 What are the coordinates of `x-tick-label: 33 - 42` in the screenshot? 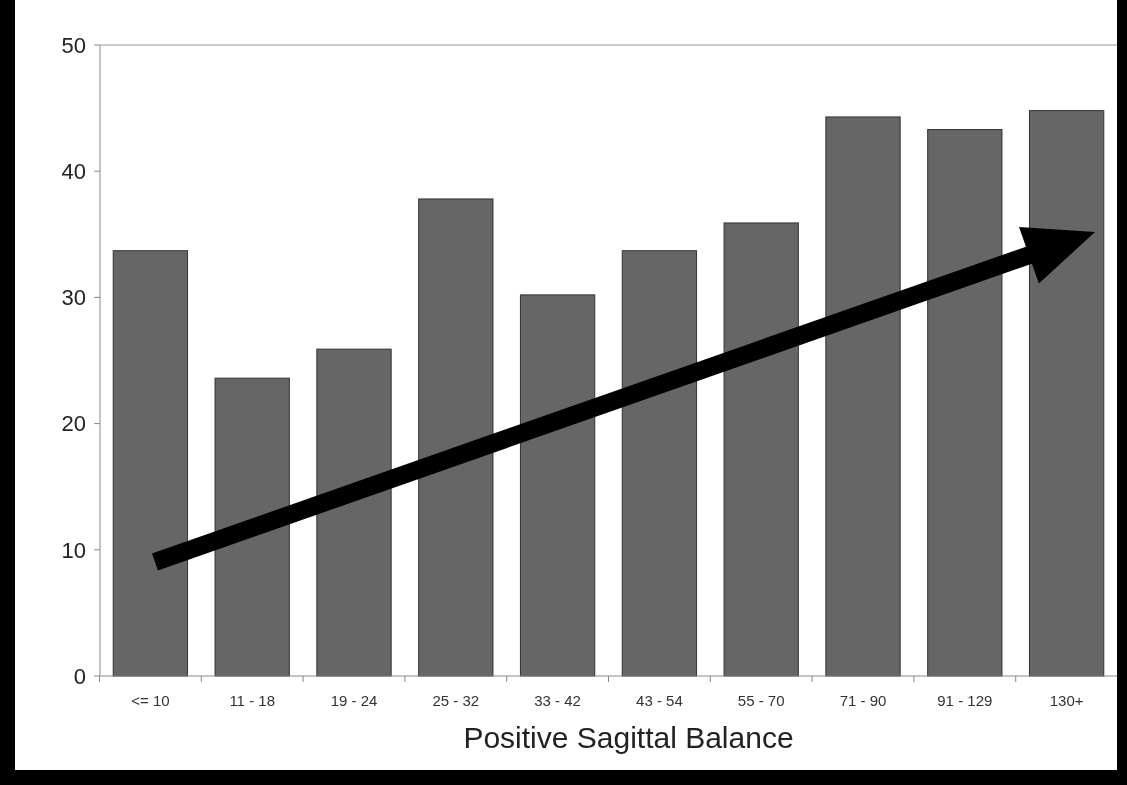 It's located at (557, 700).